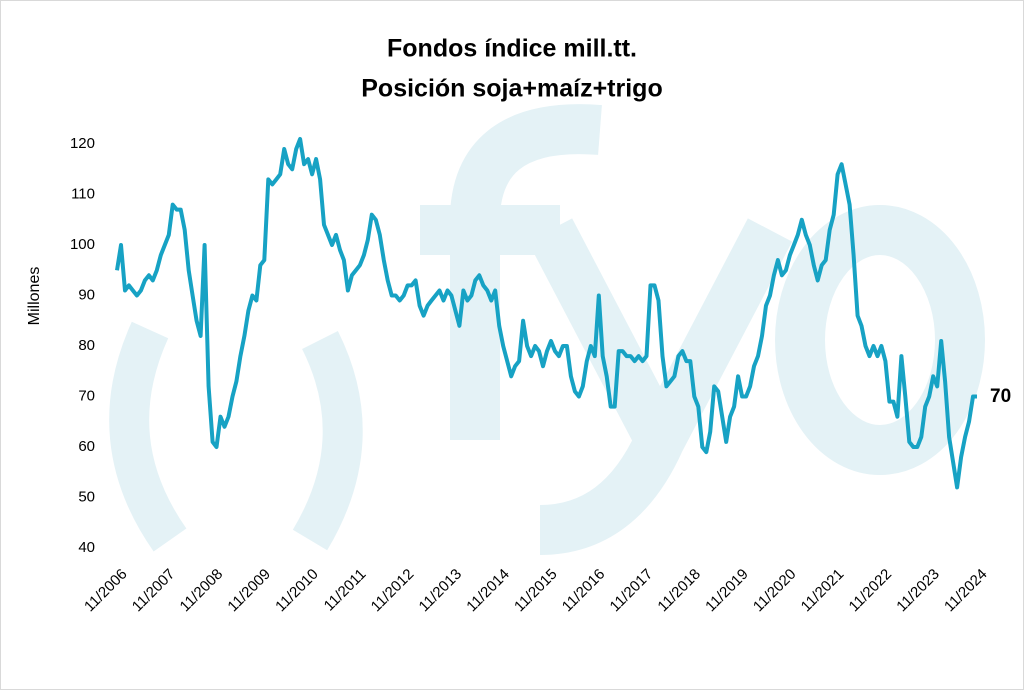 The image size is (1024, 695). What do you see at coordinates (86, 547) in the screenshot?
I see `y-tick-label: 40` at bounding box center [86, 547].